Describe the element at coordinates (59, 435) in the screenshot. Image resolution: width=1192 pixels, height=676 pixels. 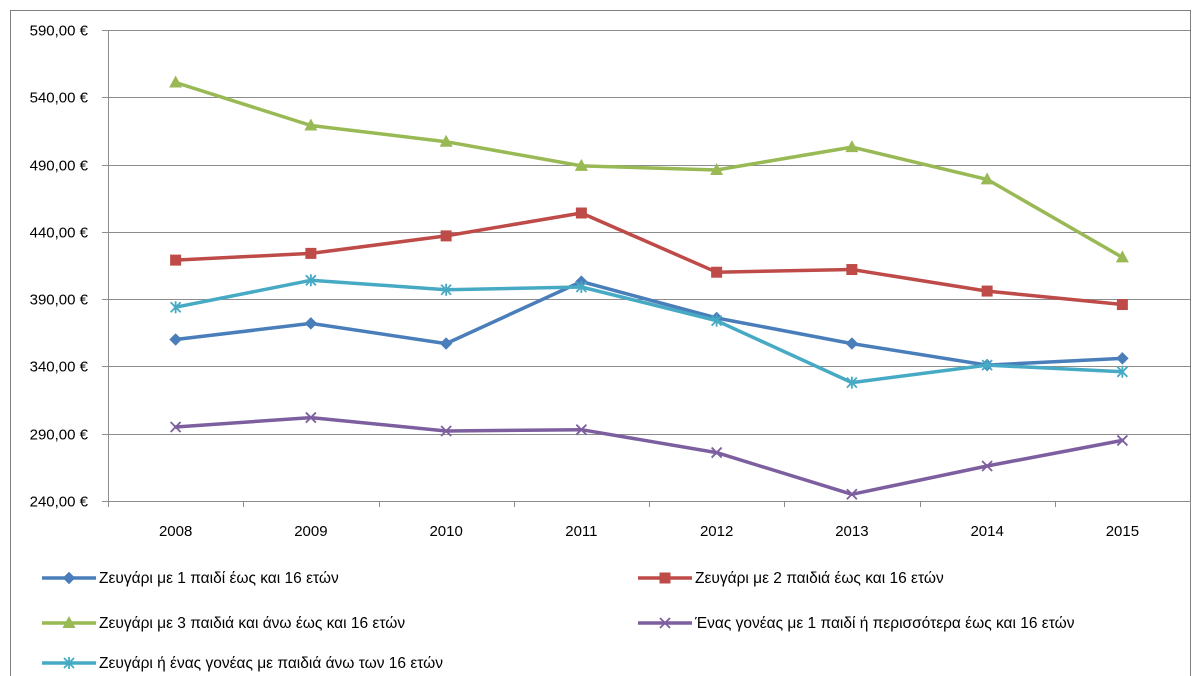
I see `y-tick-label: 290,00 €` at that location.